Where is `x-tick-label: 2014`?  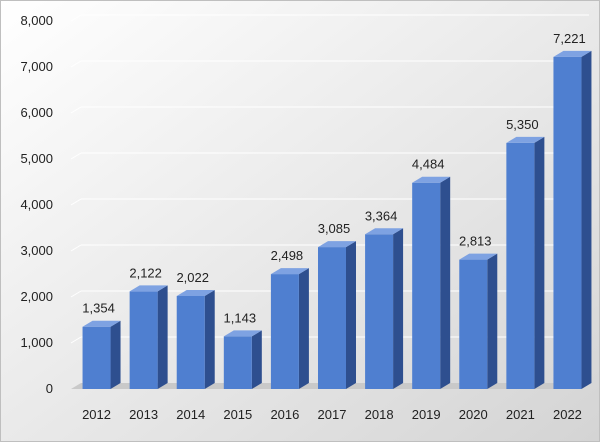
x-tick-label: 2014 is located at coordinates (190, 414).